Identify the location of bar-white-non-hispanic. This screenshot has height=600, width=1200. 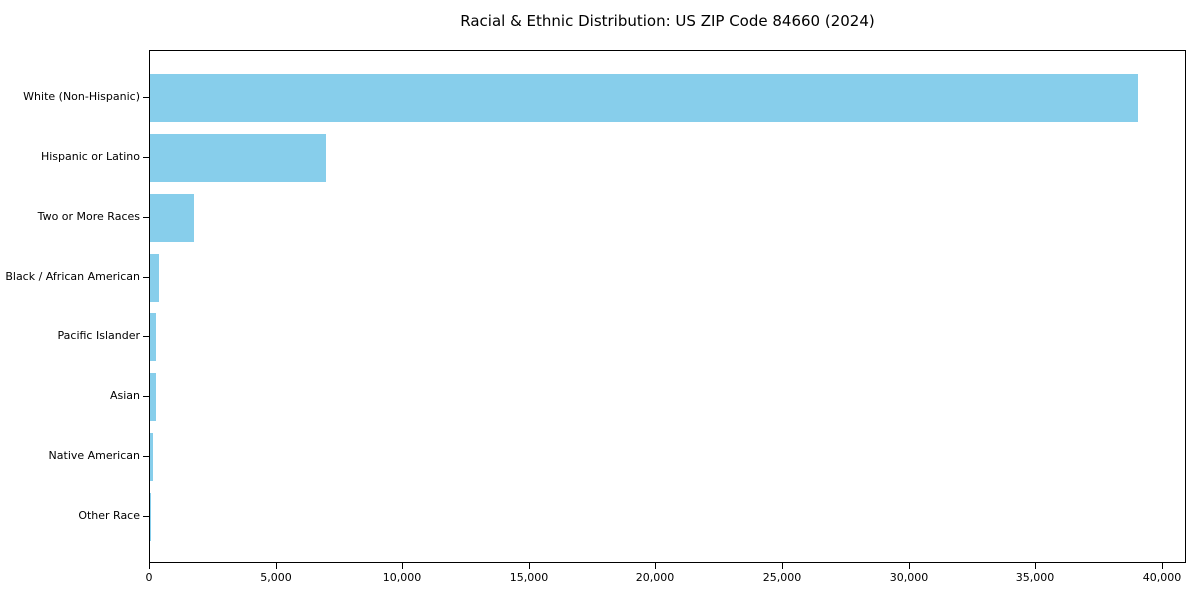
(644, 98).